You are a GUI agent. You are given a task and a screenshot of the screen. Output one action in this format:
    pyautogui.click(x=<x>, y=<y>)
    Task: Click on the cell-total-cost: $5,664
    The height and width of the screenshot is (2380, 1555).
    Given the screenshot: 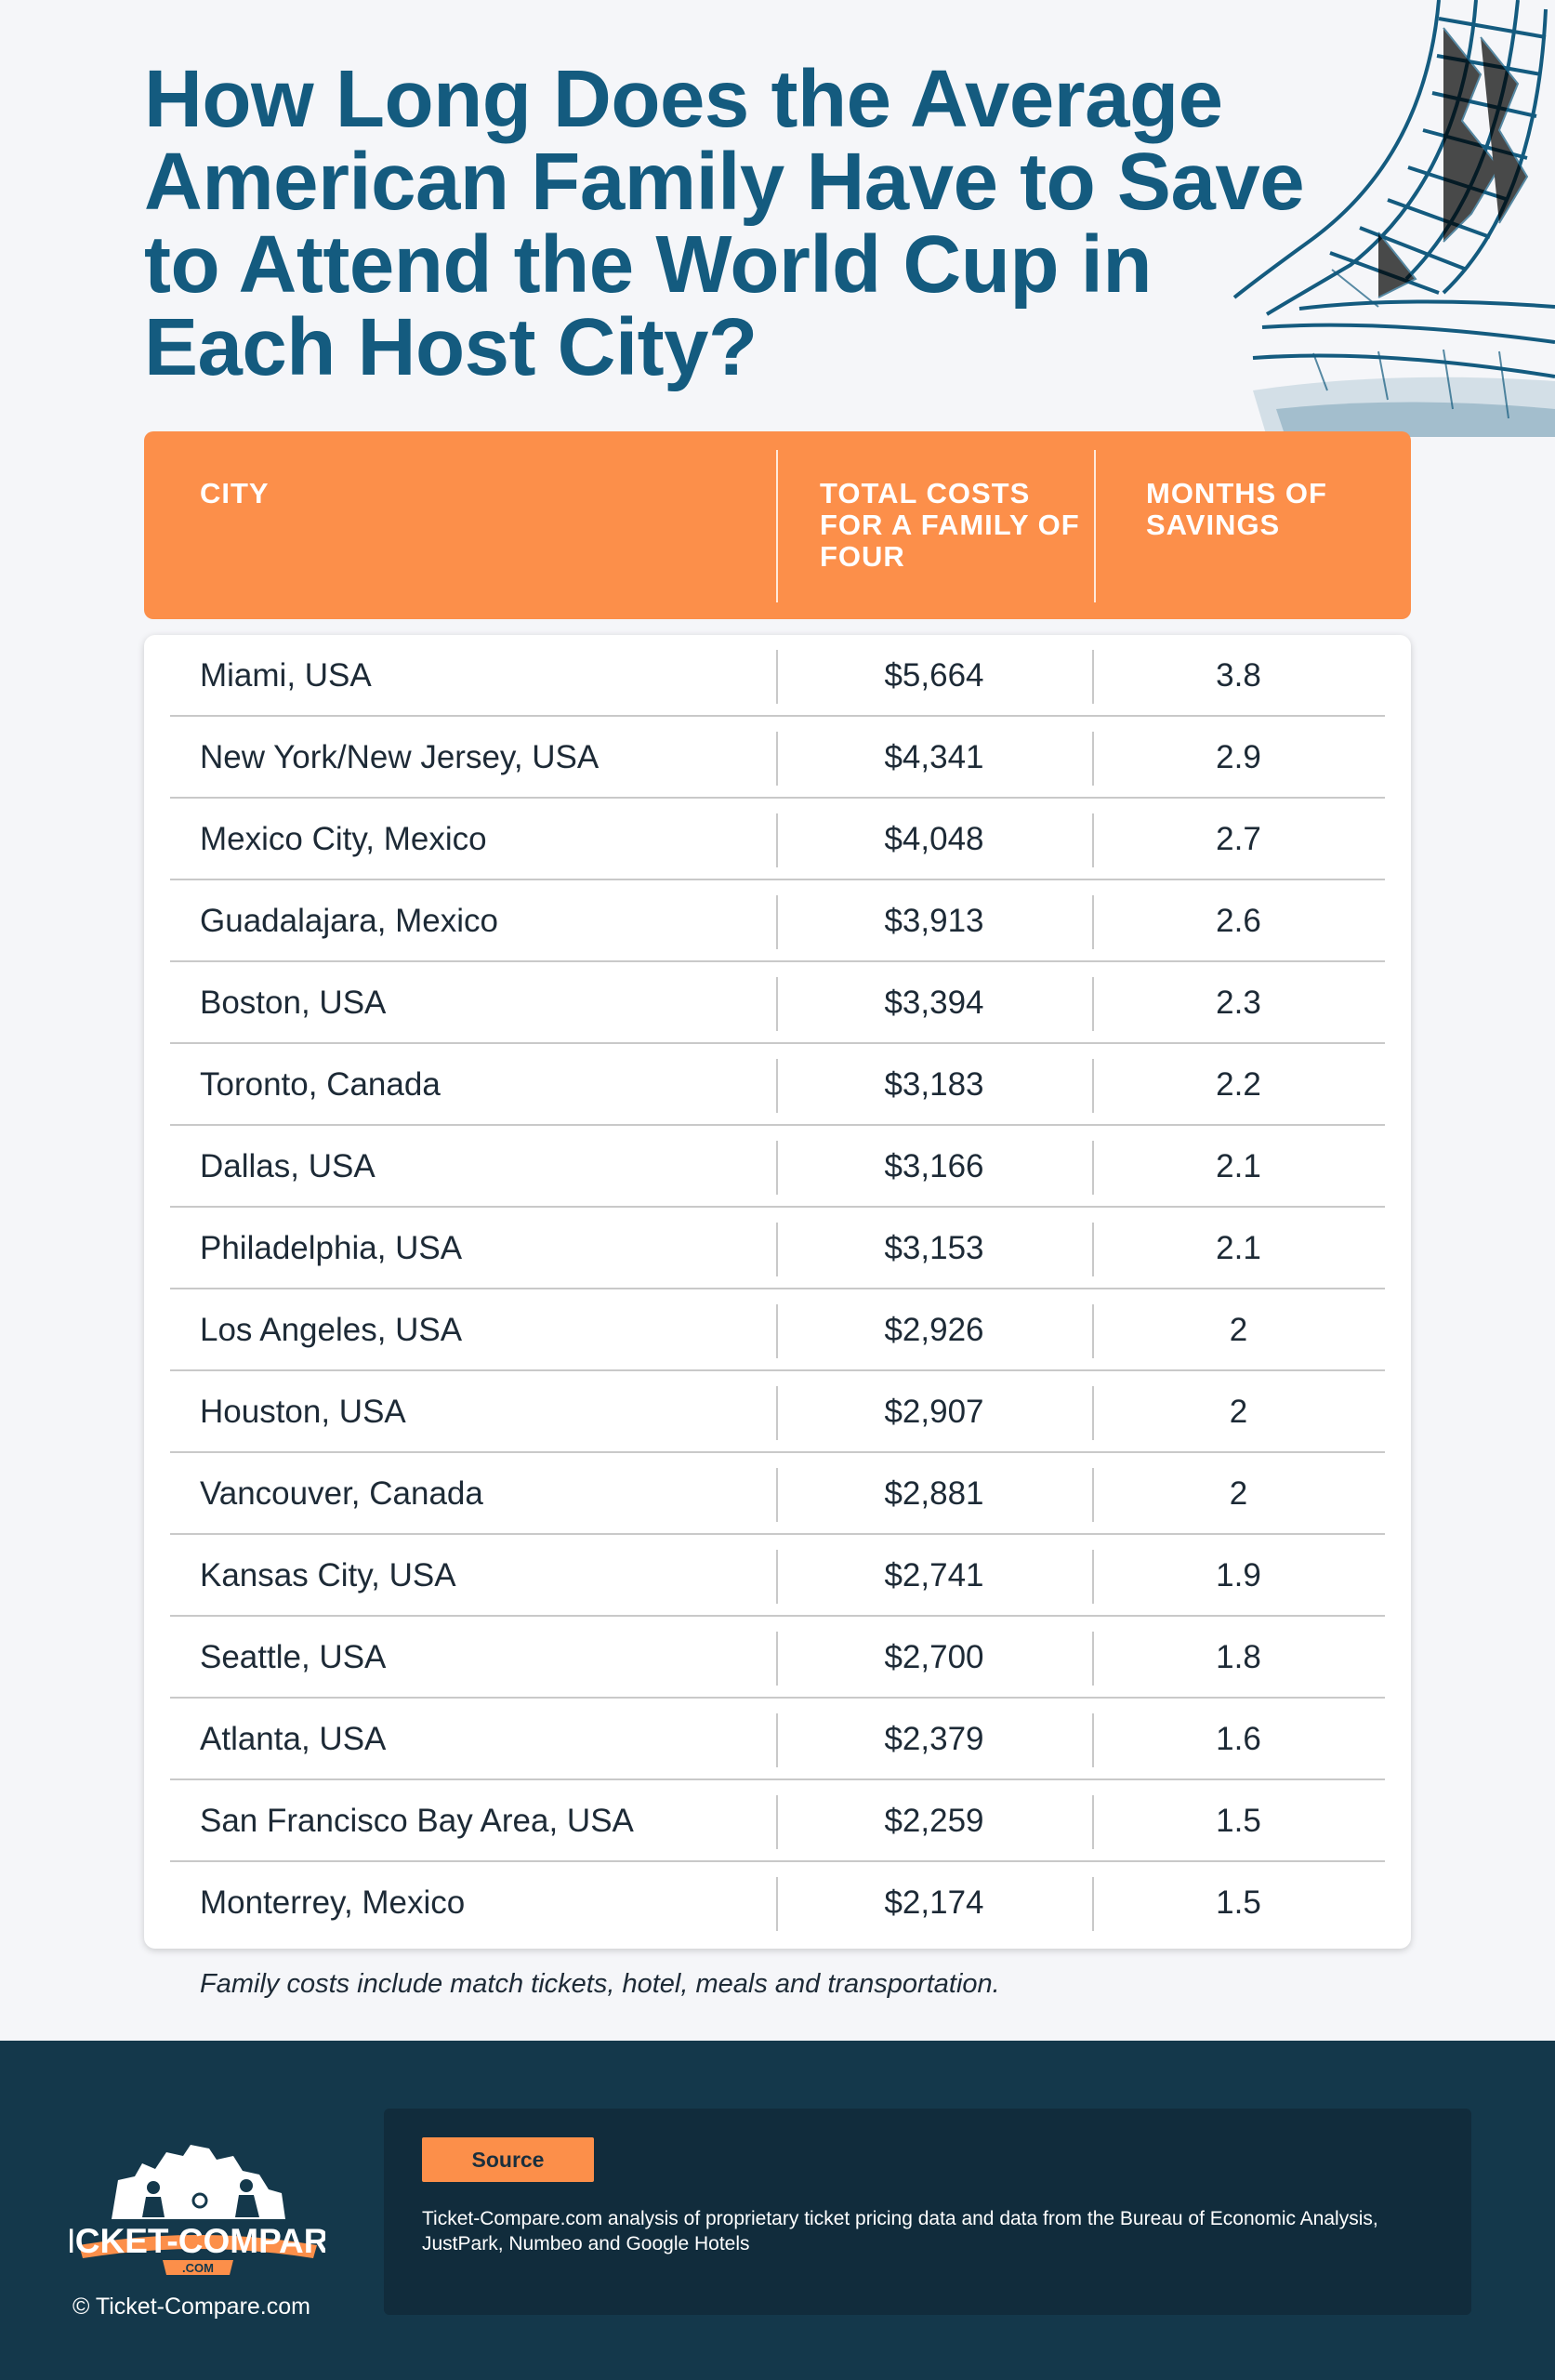 What is the action you would take?
    pyautogui.click(x=934, y=675)
    